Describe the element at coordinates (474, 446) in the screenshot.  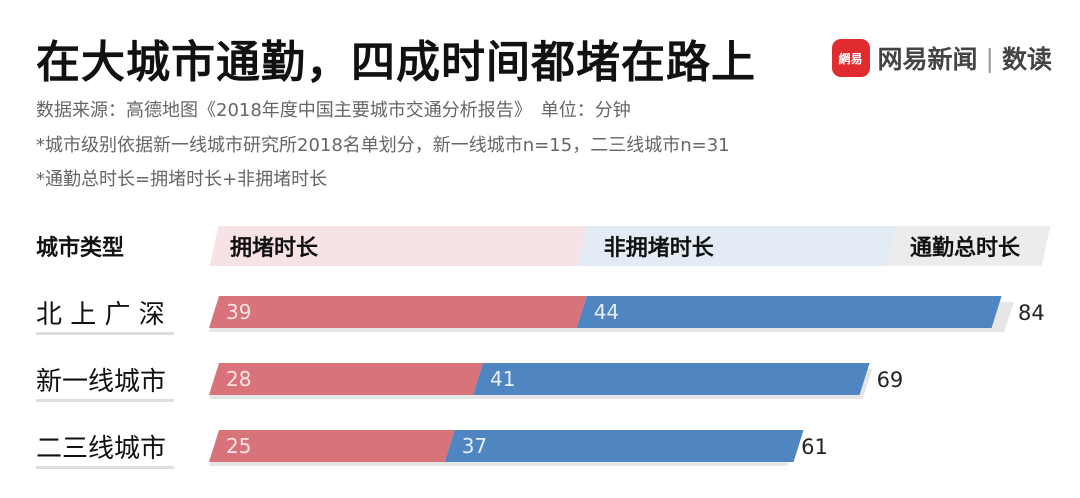
I see `value-label-free: 37` at that location.